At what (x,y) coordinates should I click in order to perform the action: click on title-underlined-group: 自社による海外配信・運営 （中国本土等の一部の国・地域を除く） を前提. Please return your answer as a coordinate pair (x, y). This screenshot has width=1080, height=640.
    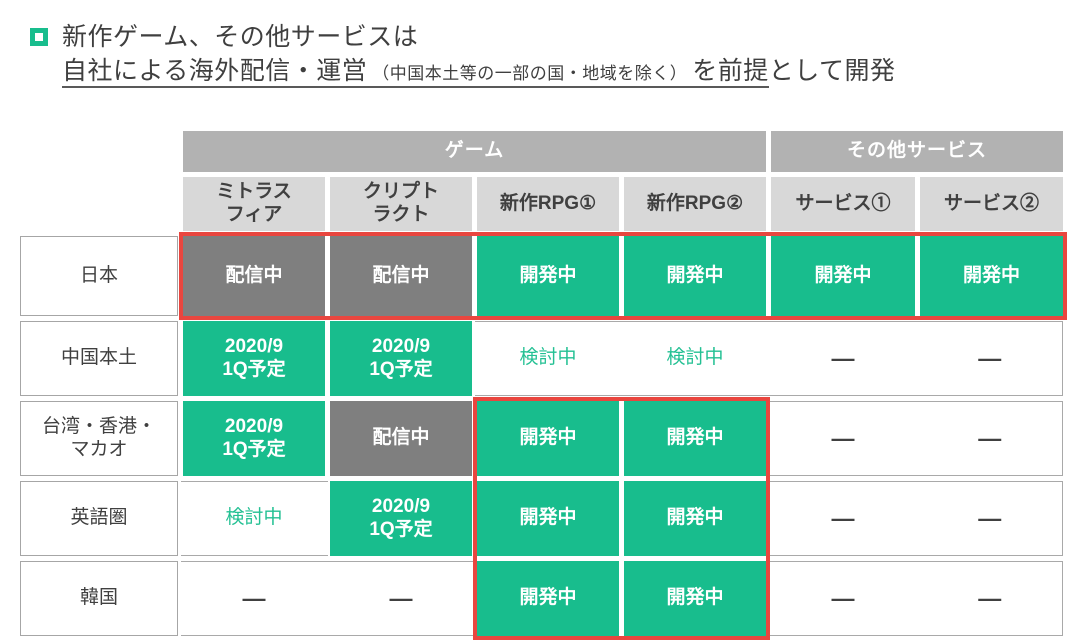
    Looking at the image, I should click on (415, 72).